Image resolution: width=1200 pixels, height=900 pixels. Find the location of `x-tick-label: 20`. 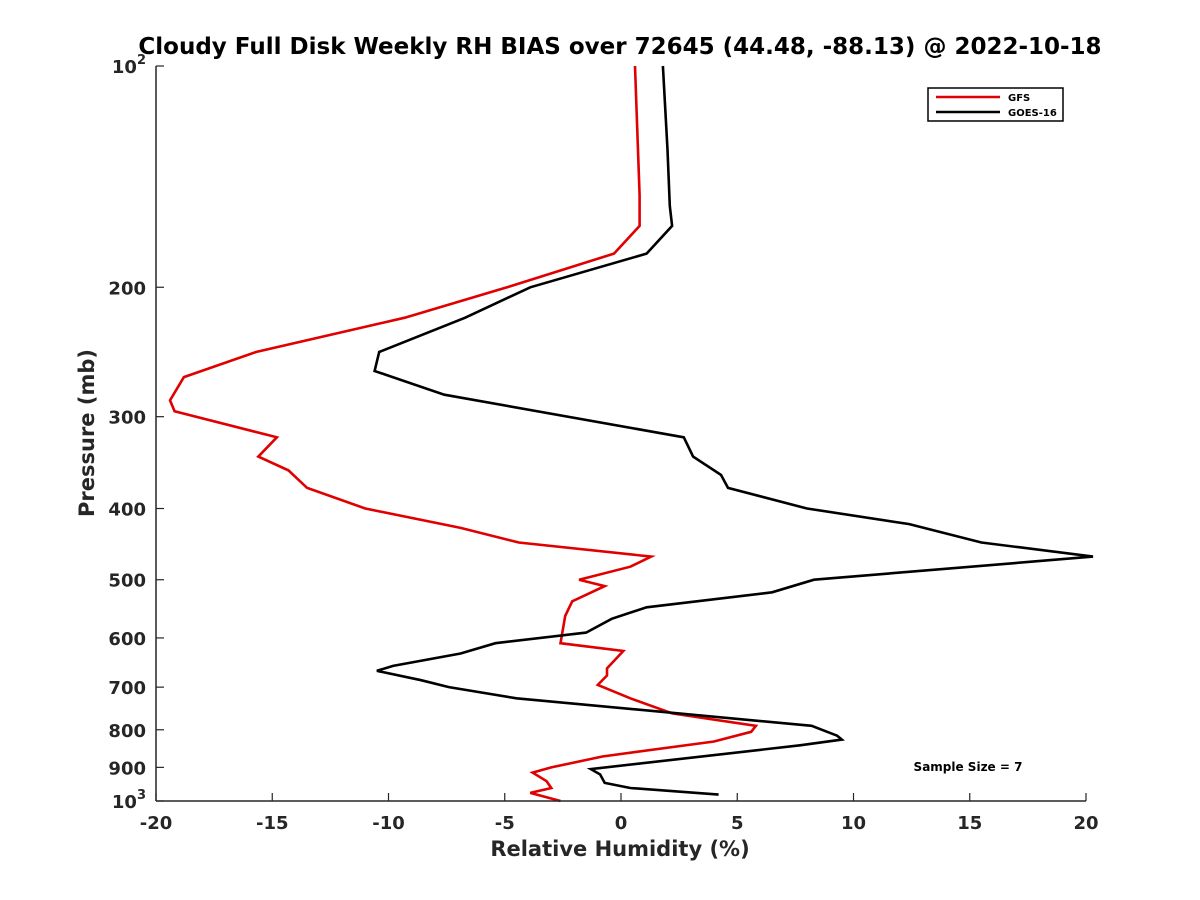

x-tick-label: 20 is located at coordinates (1085, 823).